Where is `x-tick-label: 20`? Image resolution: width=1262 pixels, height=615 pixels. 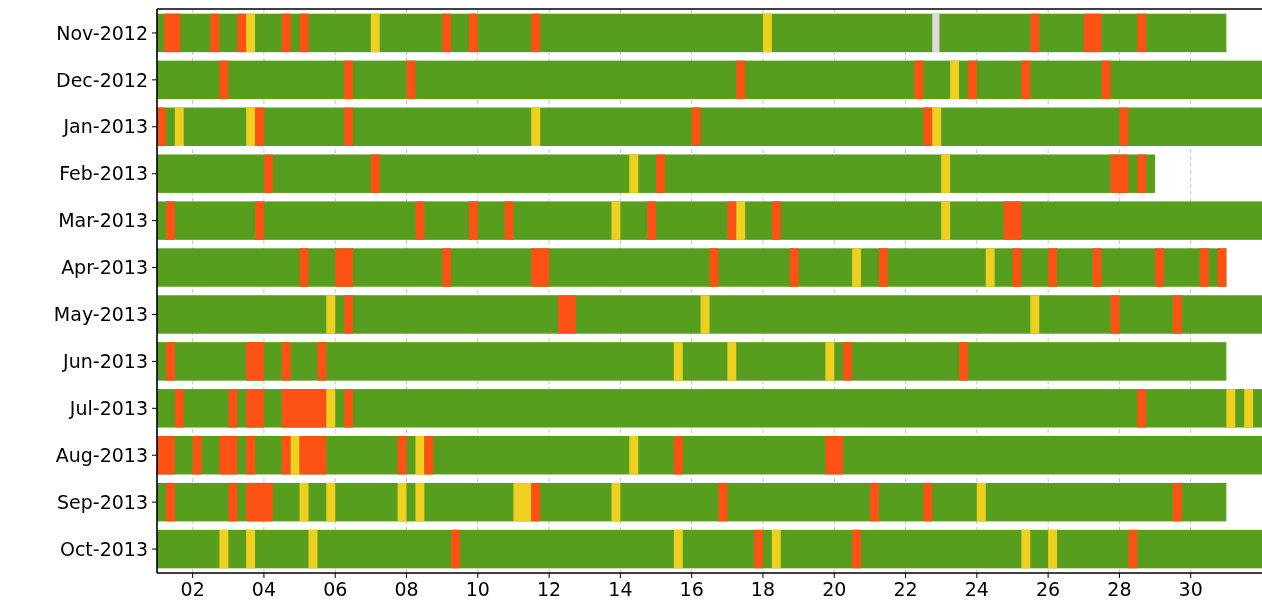 x-tick-label: 20 is located at coordinates (834, 589).